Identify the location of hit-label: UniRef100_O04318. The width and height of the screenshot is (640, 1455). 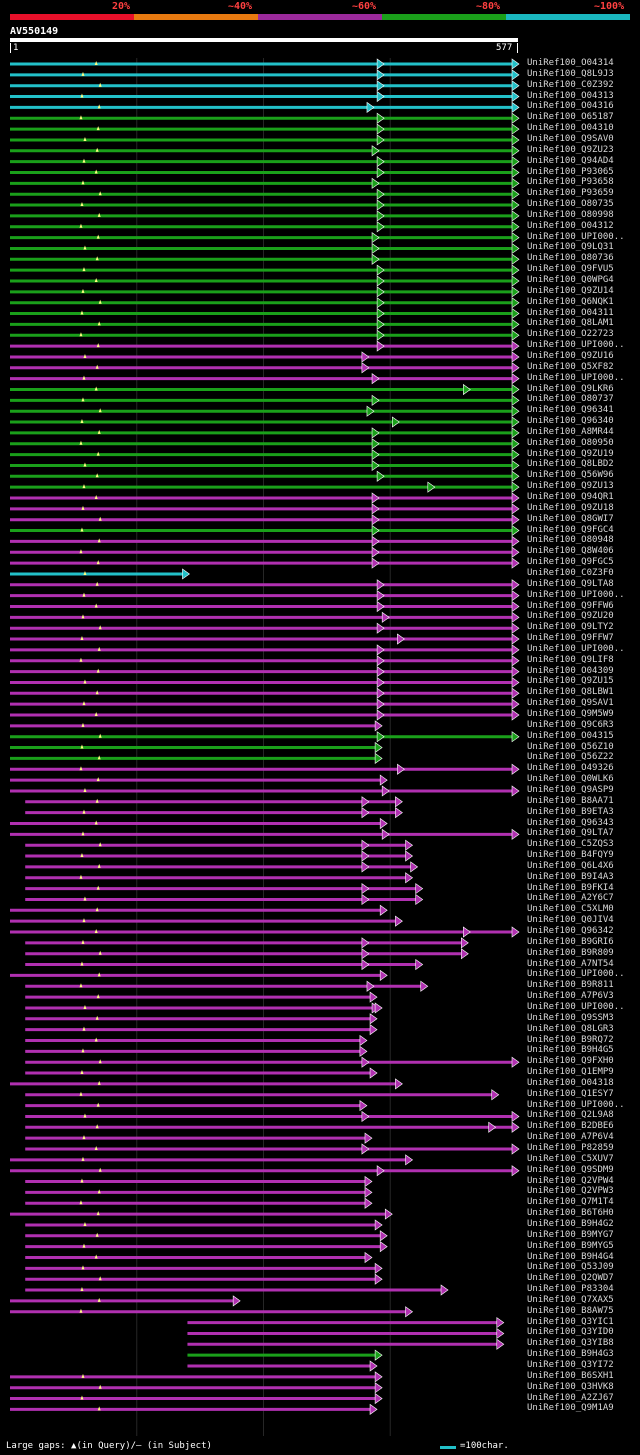
(570, 1082).